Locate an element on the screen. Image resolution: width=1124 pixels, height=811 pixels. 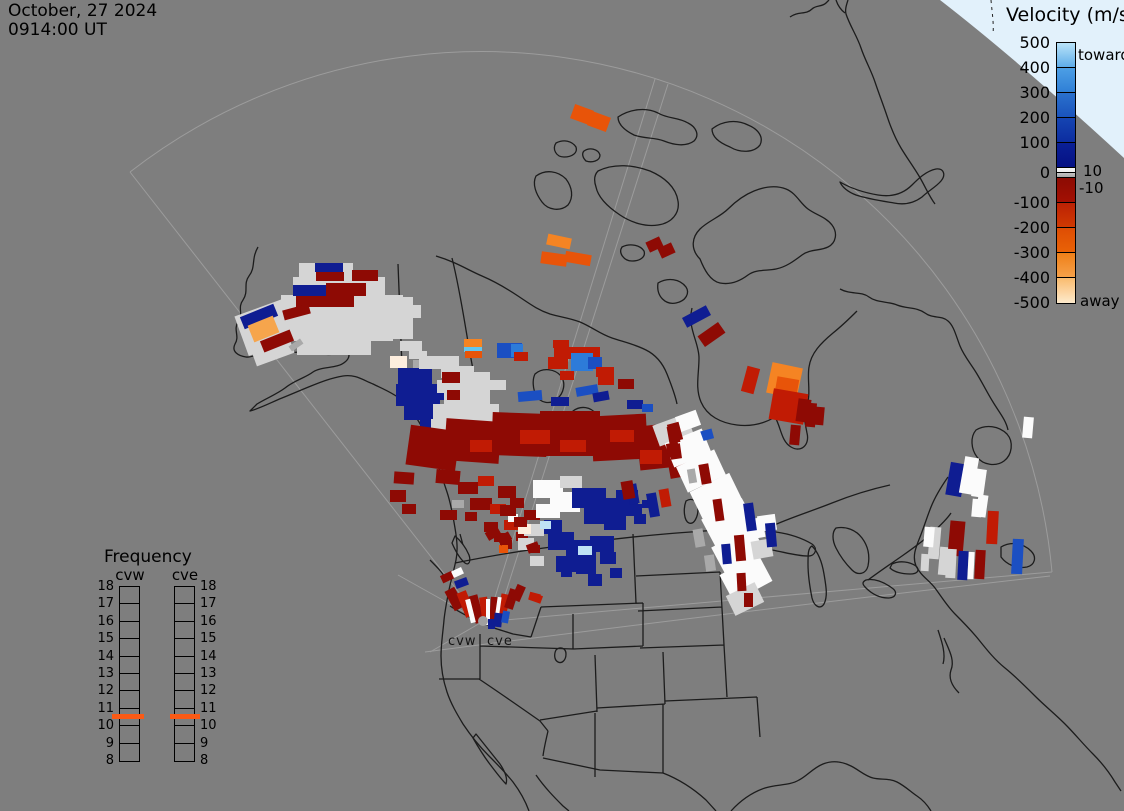
frequency-marker is located at coordinates (185, 716).